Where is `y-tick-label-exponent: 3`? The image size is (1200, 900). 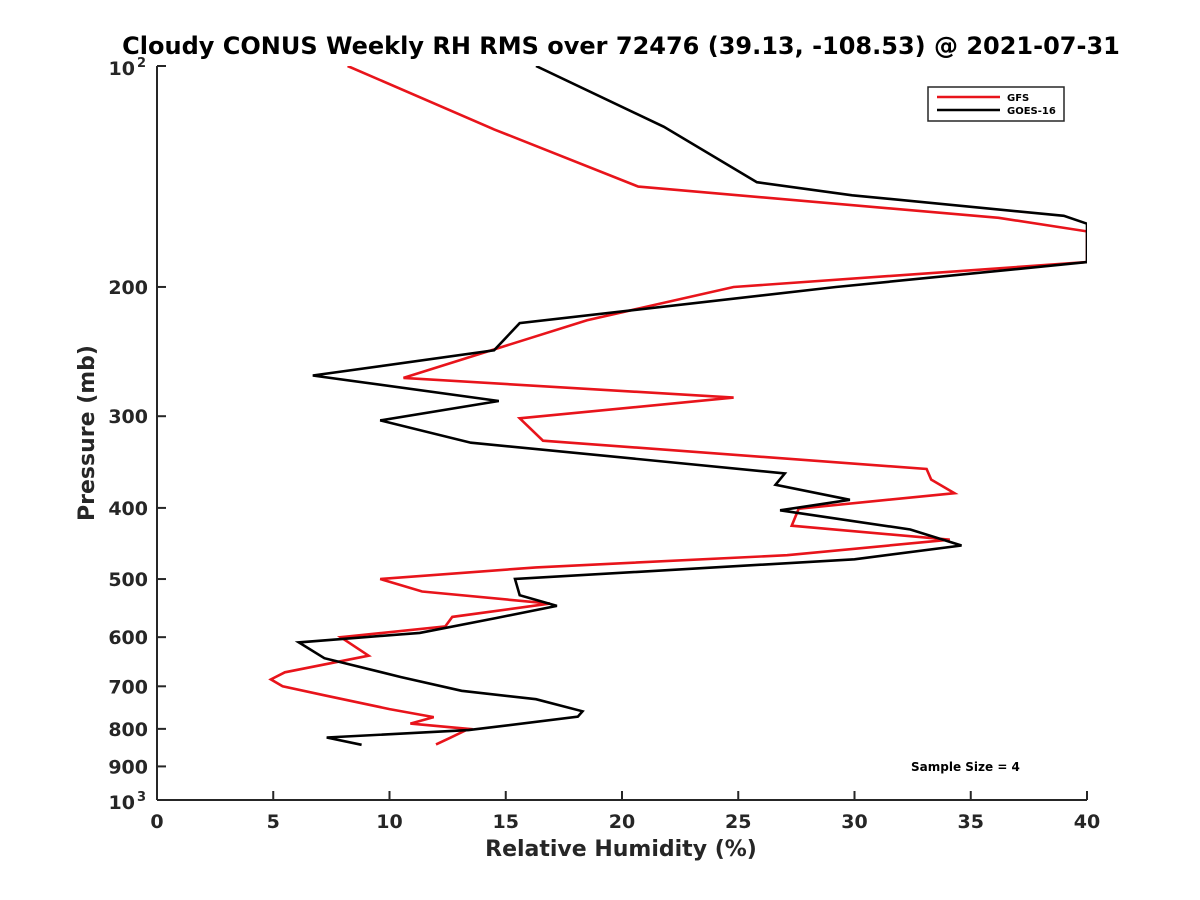 y-tick-label-exponent: 3 is located at coordinates (141, 797).